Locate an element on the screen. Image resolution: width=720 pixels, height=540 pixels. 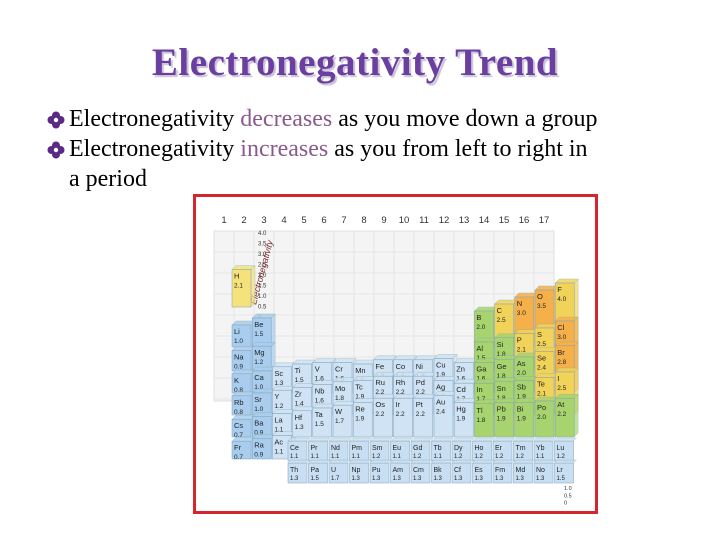
element-en-value: 1.0 is located at coordinates (238, 341).